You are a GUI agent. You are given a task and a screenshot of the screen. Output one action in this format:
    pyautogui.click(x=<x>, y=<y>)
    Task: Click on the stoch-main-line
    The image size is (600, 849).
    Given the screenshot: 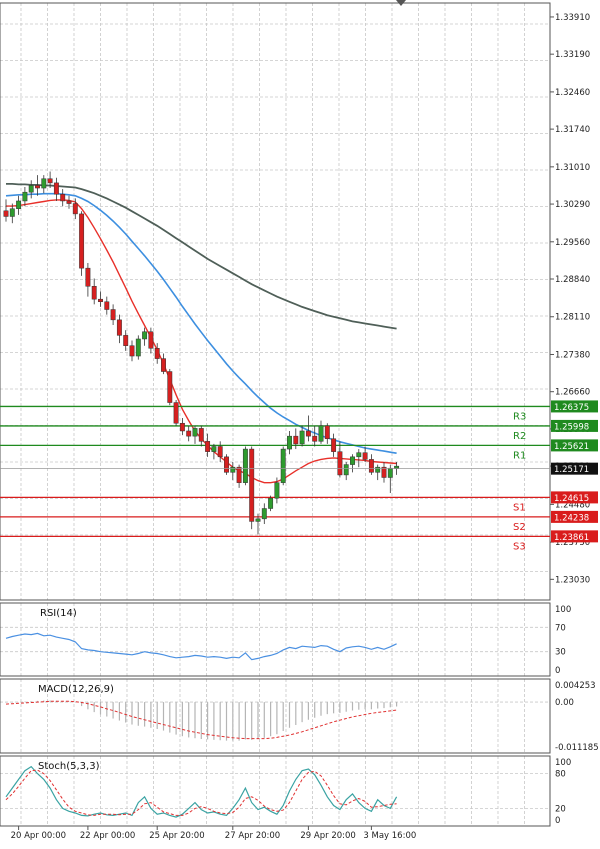 What is the action you would take?
    pyautogui.click(x=201, y=791)
    